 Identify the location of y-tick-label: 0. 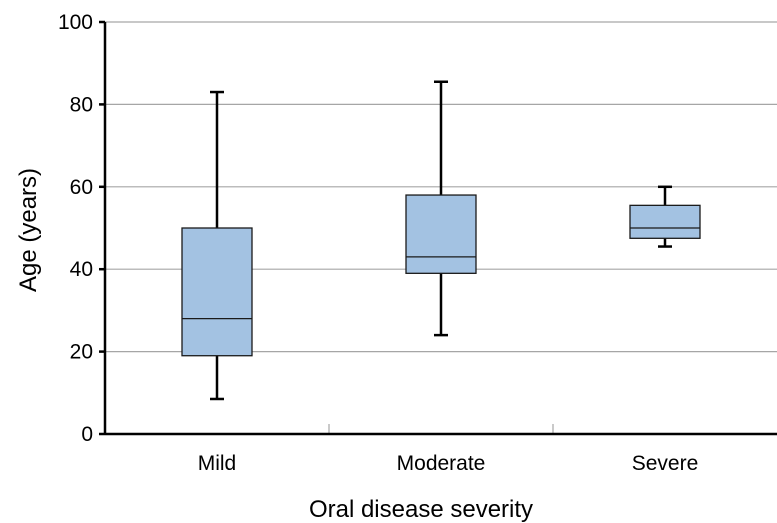
(87, 434).